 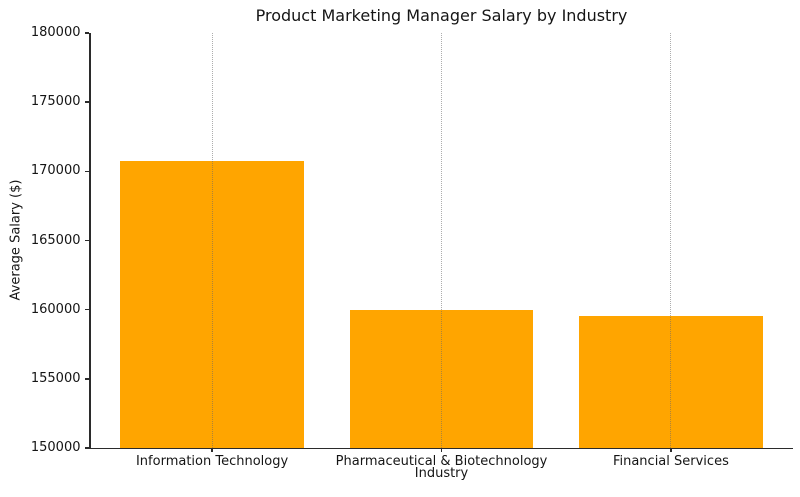 I want to click on x-tick-label: Pharmaceutical & Biotechnology, so click(x=441, y=461).